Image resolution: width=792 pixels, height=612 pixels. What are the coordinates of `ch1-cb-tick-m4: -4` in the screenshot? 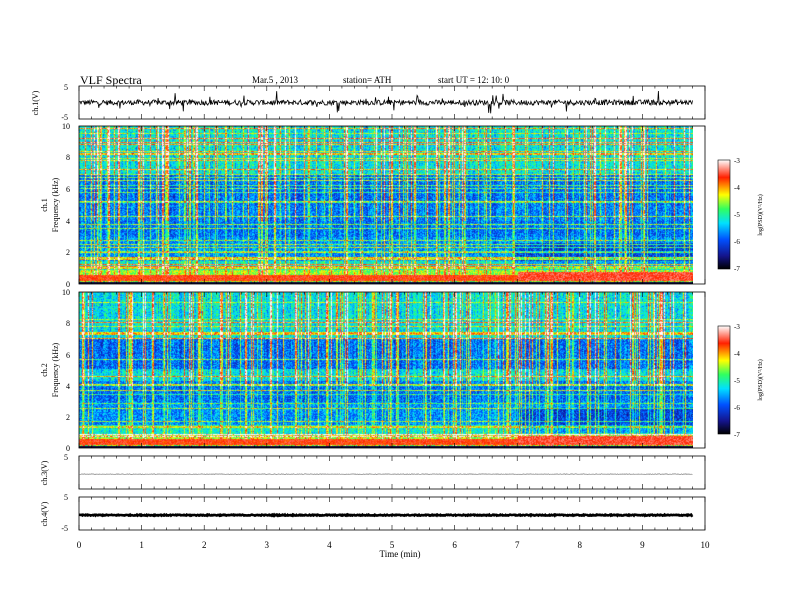 It's located at (737, 188).